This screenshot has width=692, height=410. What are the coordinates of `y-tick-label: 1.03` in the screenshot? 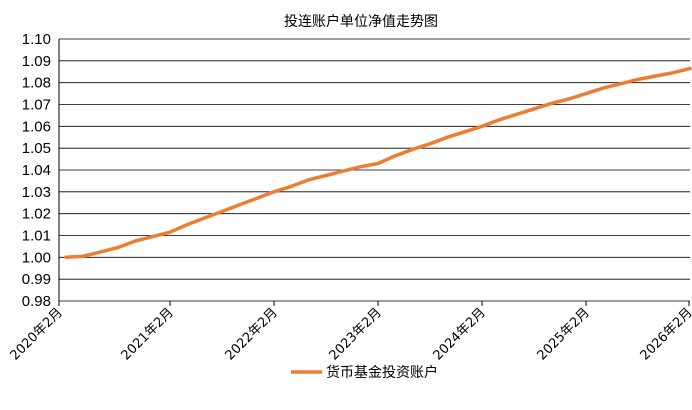 It's located at (36, 192).